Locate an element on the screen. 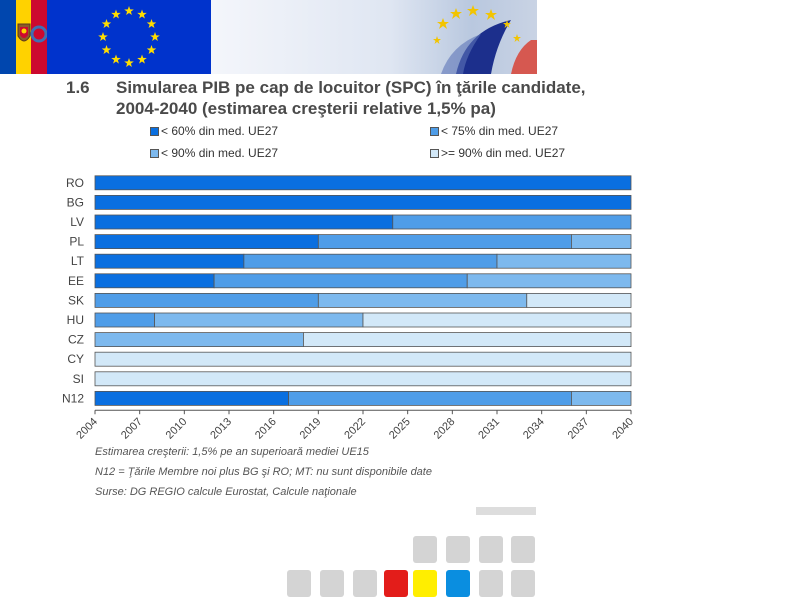 The width and height of the screenshot is (800, 600). eu-enlargement-logo-icon is located at coordinates (485, 39).